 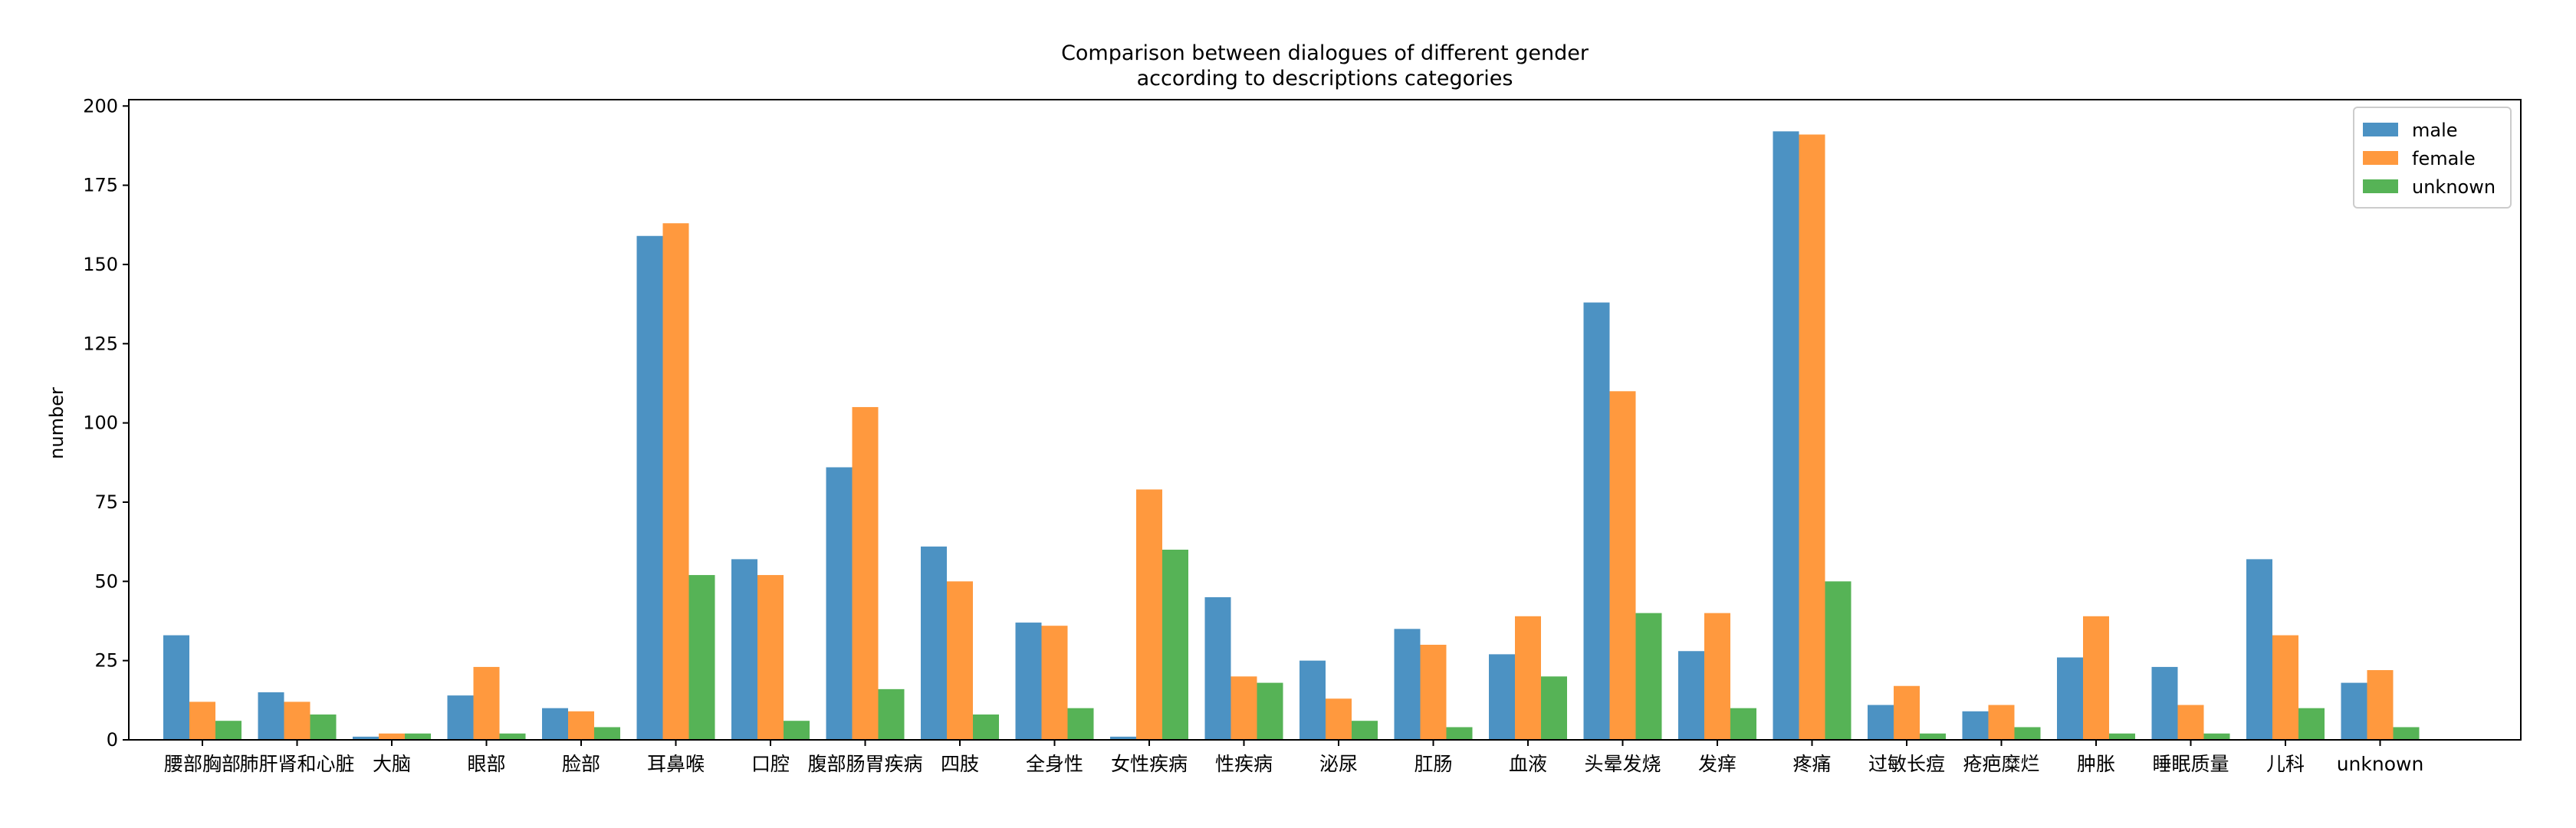 What do you see at coordinates (1718, 764) in the screenshot?
I see `x-tick-label: 发痒` at bounding box center [1718, 764].